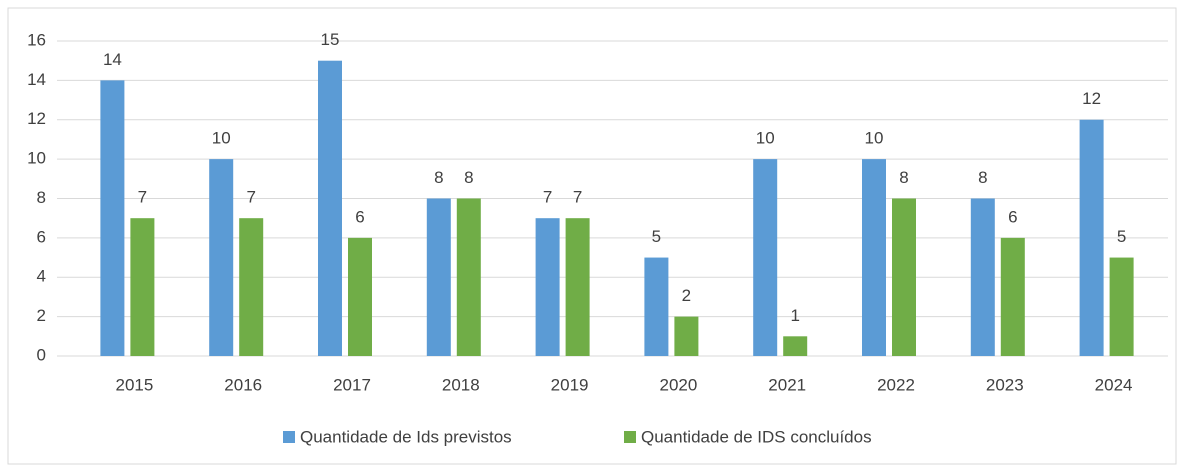 This screenshot has height=472, width=1184. I want to click on data-label: 14, so click(112, 59).